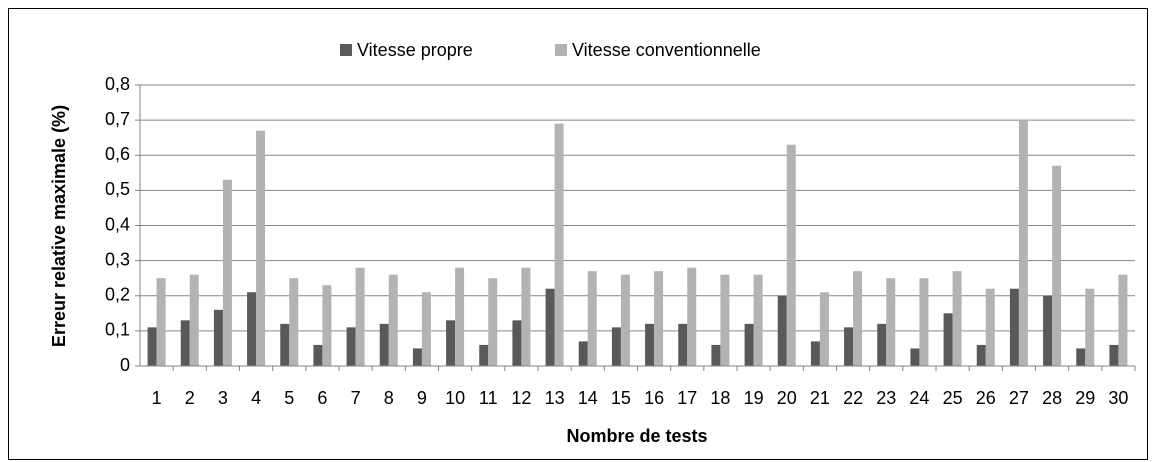  I want to click on x-tick-label: 27, so click(1019, 398).